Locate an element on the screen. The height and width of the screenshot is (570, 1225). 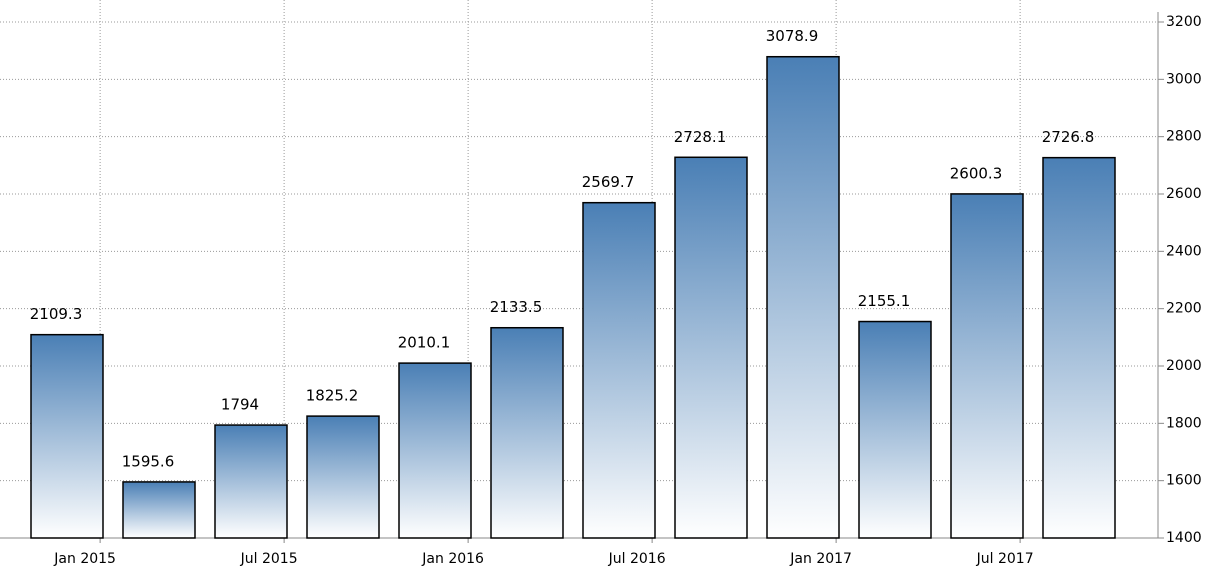
value-label: 2728.1 is located at coordinates (700, 137).